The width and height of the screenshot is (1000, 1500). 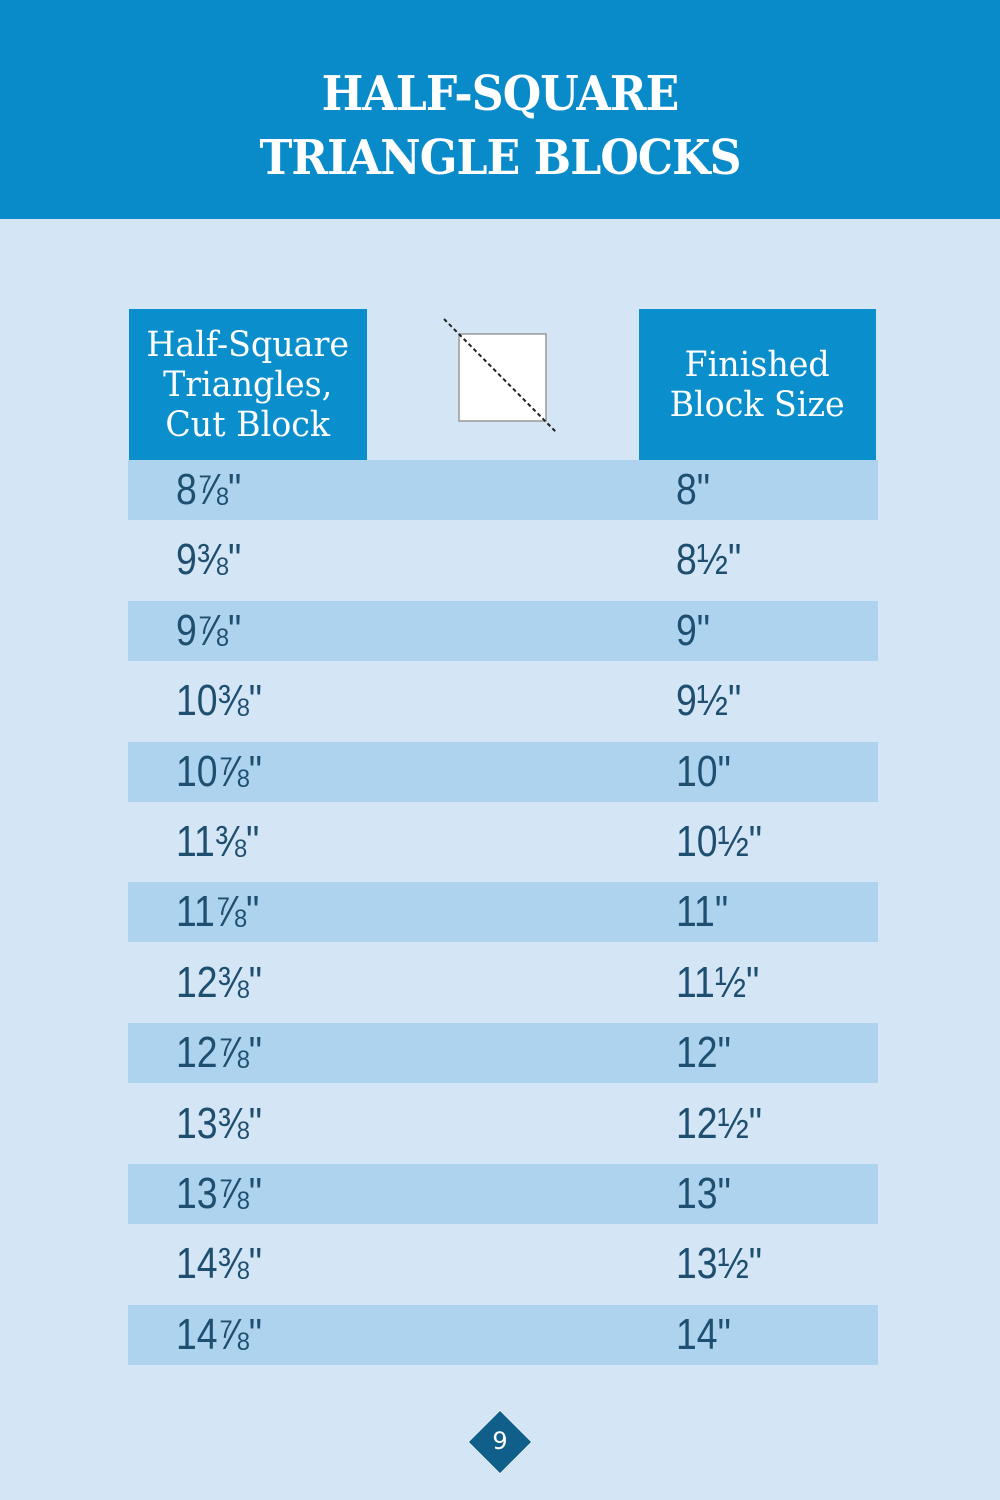 I want to click on finished-size-cell: 13", so click(x=703, y=1193).